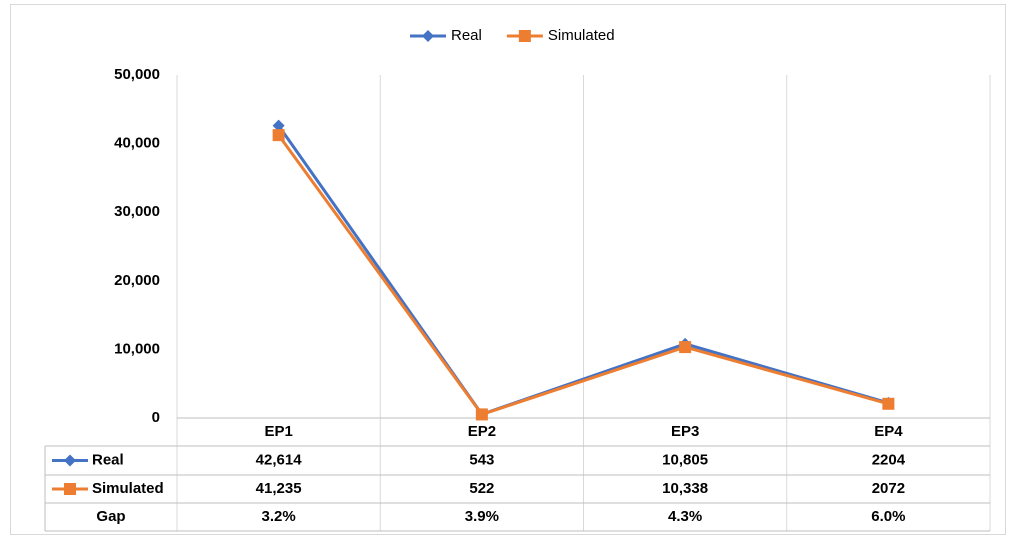  I want to click on table-cell: 2072, so click(888, 488).